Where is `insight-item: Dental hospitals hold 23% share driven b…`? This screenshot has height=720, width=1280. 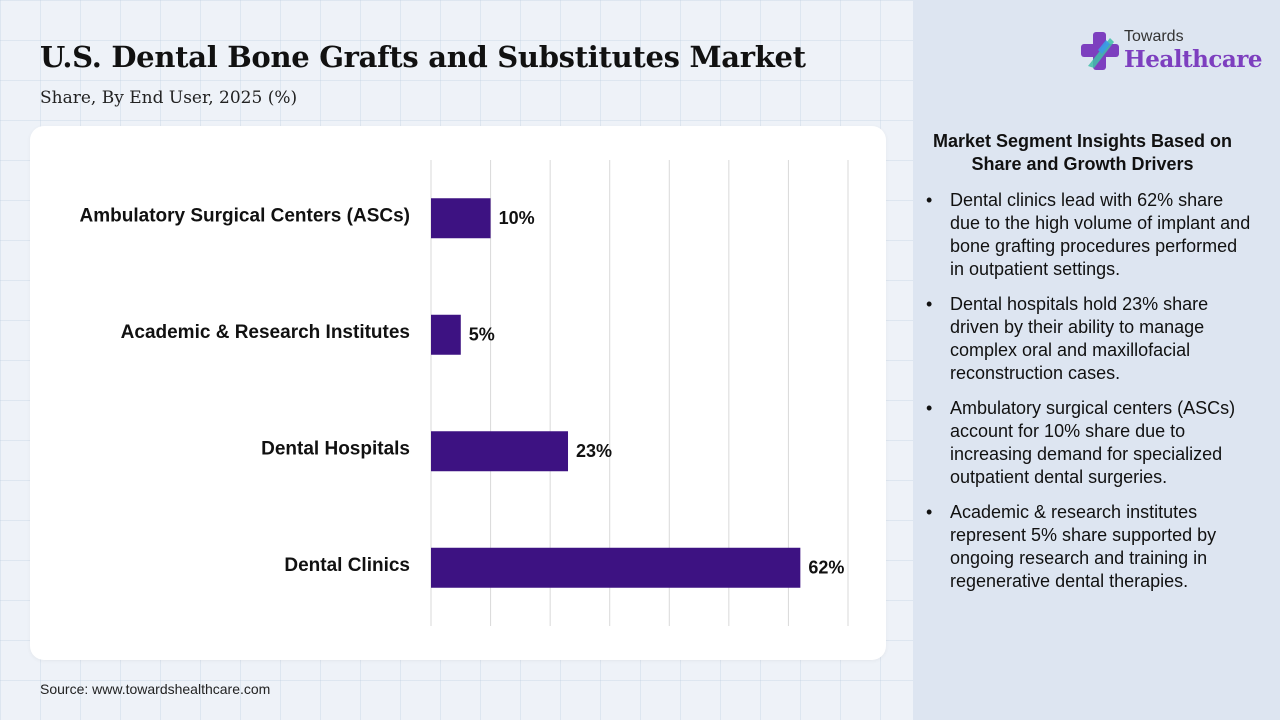 insight-item: Dental hospitals hold 23% share driven b… is located at coordinates (1089, 339).